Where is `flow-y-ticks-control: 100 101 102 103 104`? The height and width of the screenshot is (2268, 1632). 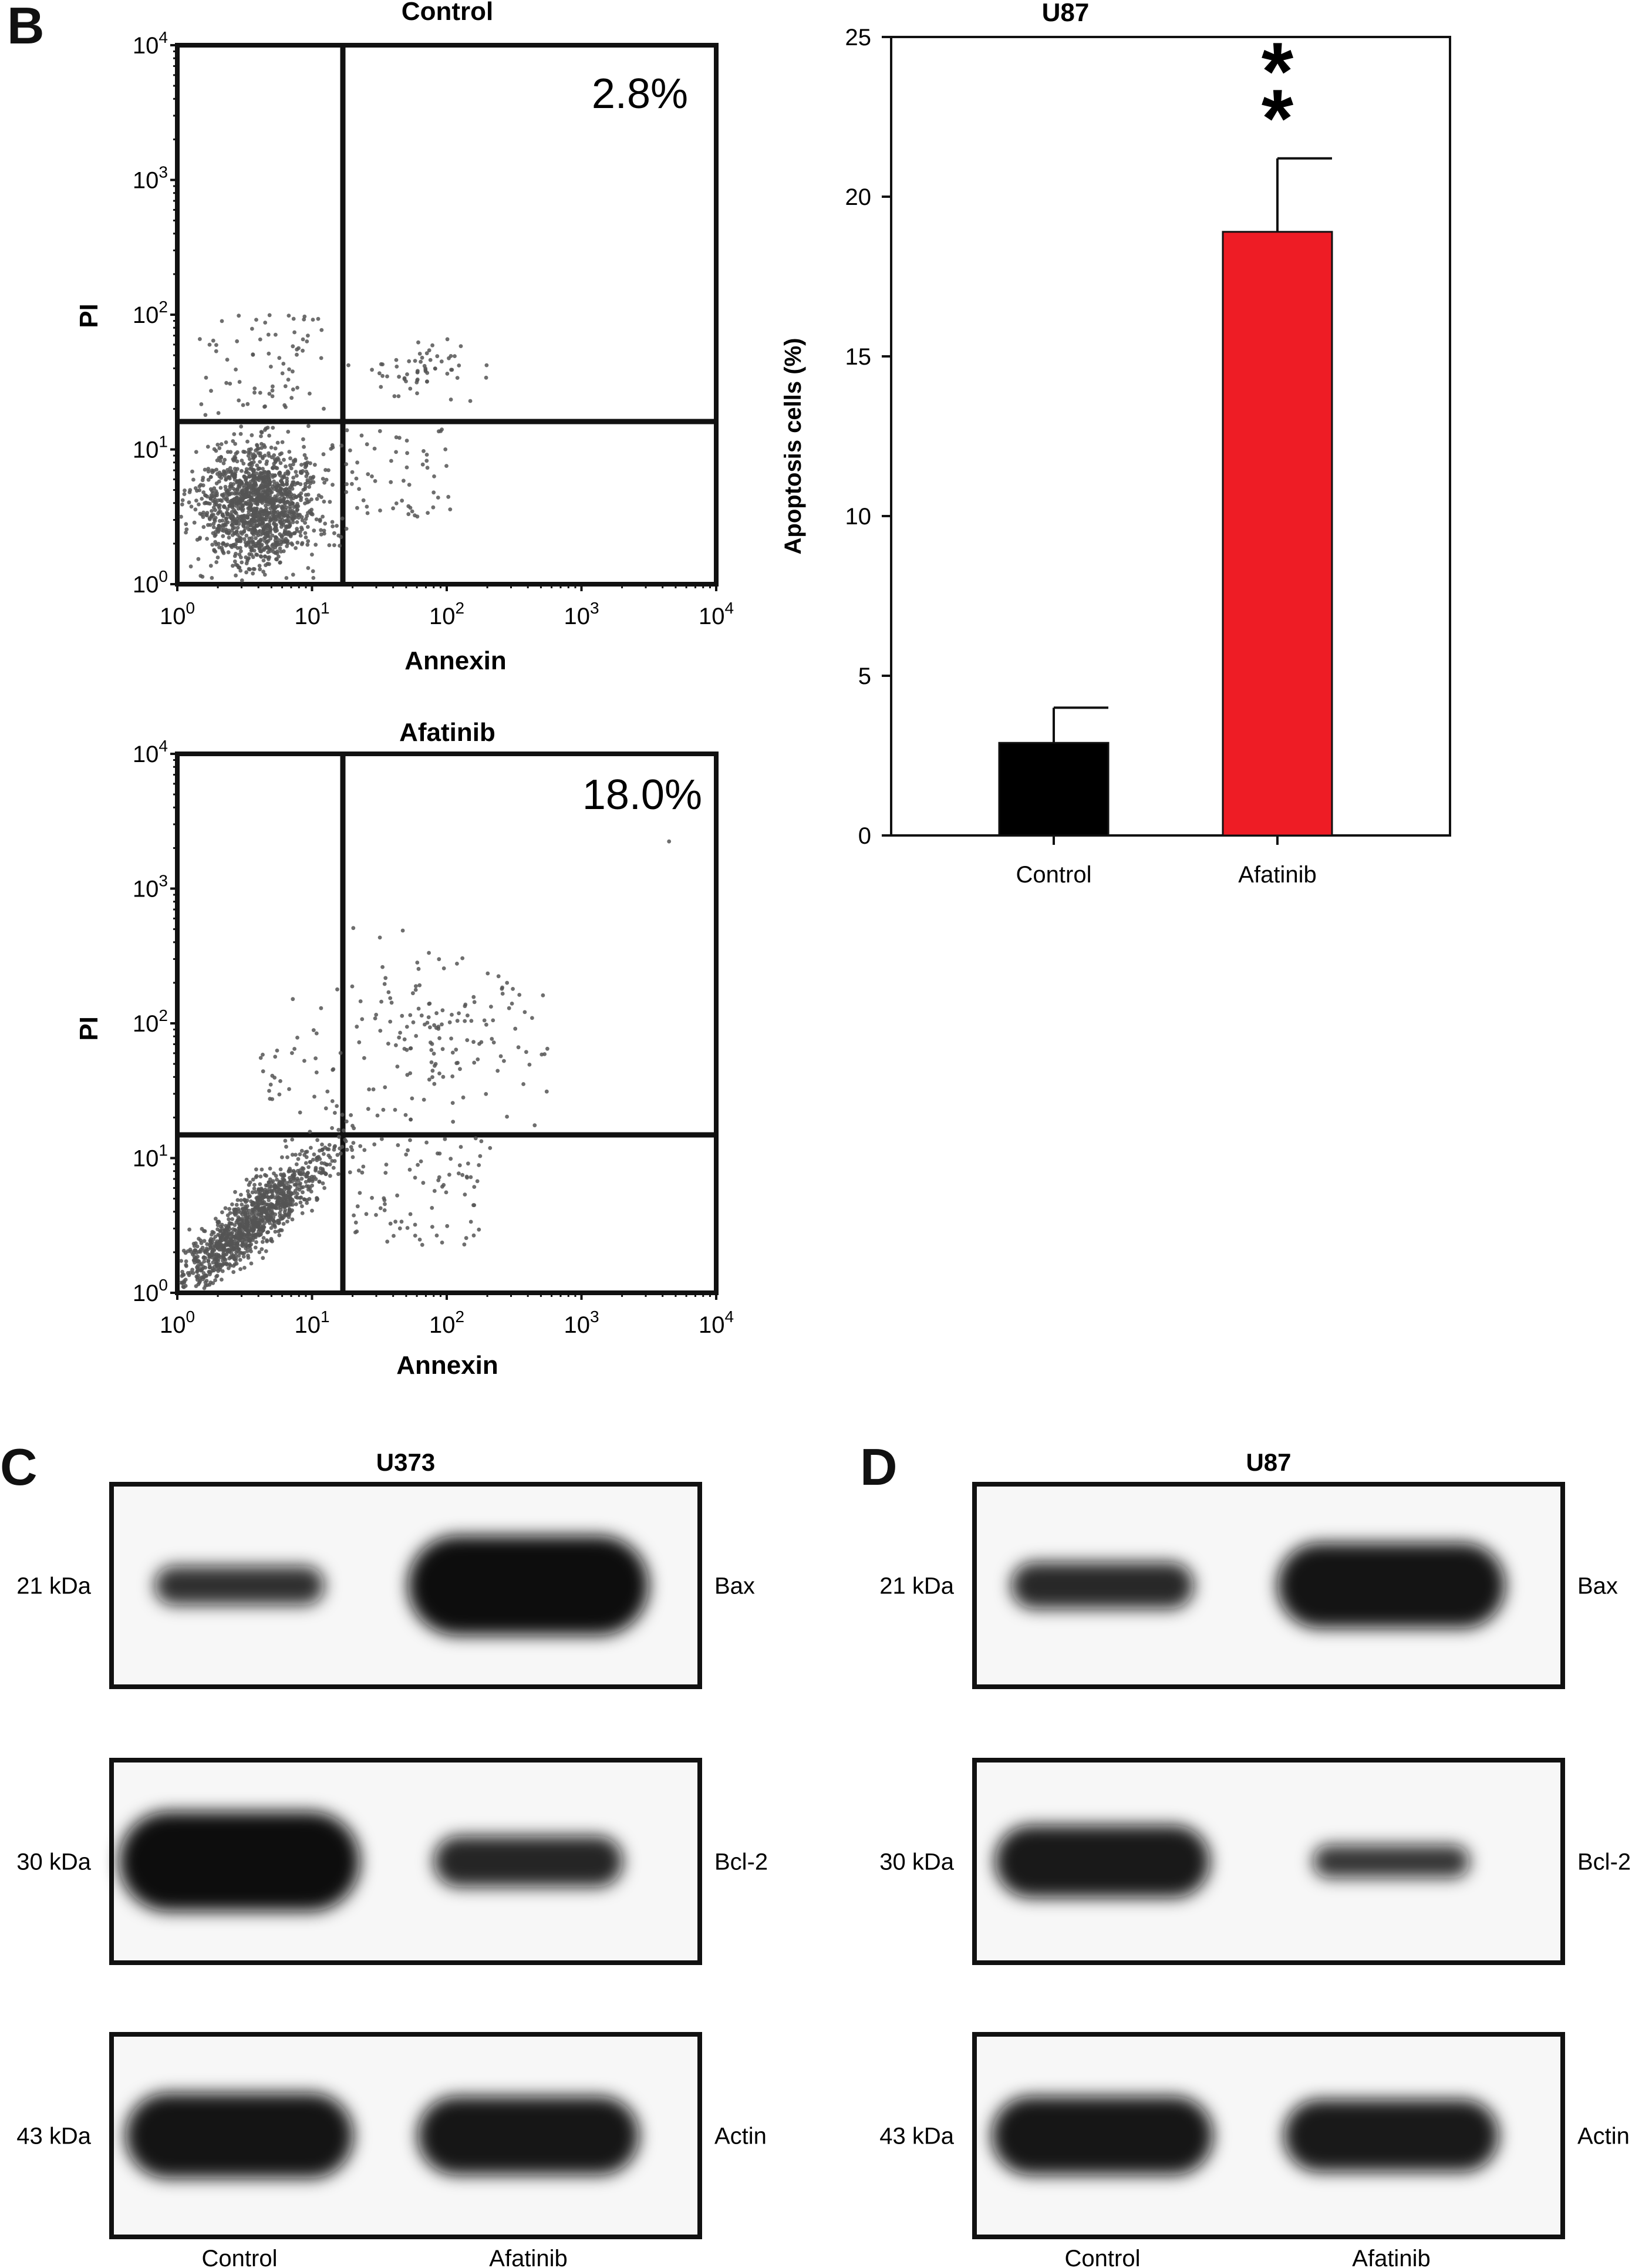 flow-y-ticks-control: 100 101 102 103 104 is located at coordinates (155, 313).